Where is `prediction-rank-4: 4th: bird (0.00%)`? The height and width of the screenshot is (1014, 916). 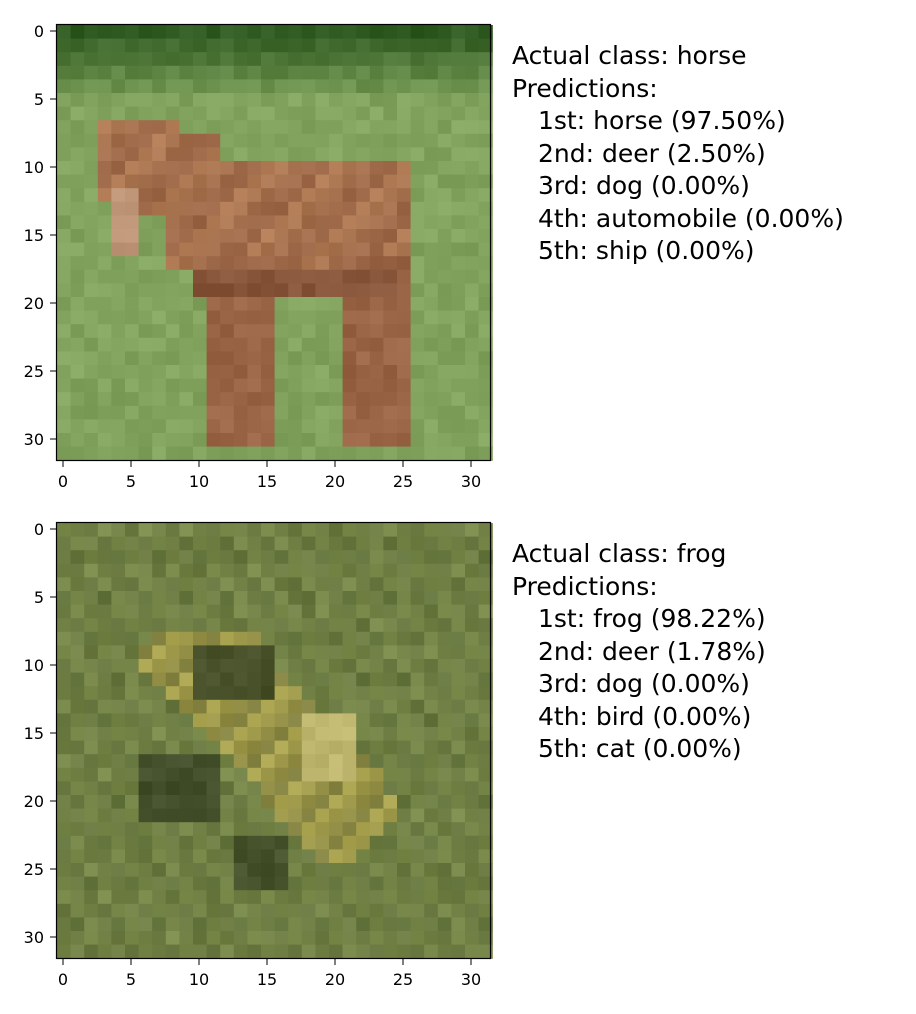
prediction-rank-4: 4th: bird (0.00%) is located at coordinates (645, 716).